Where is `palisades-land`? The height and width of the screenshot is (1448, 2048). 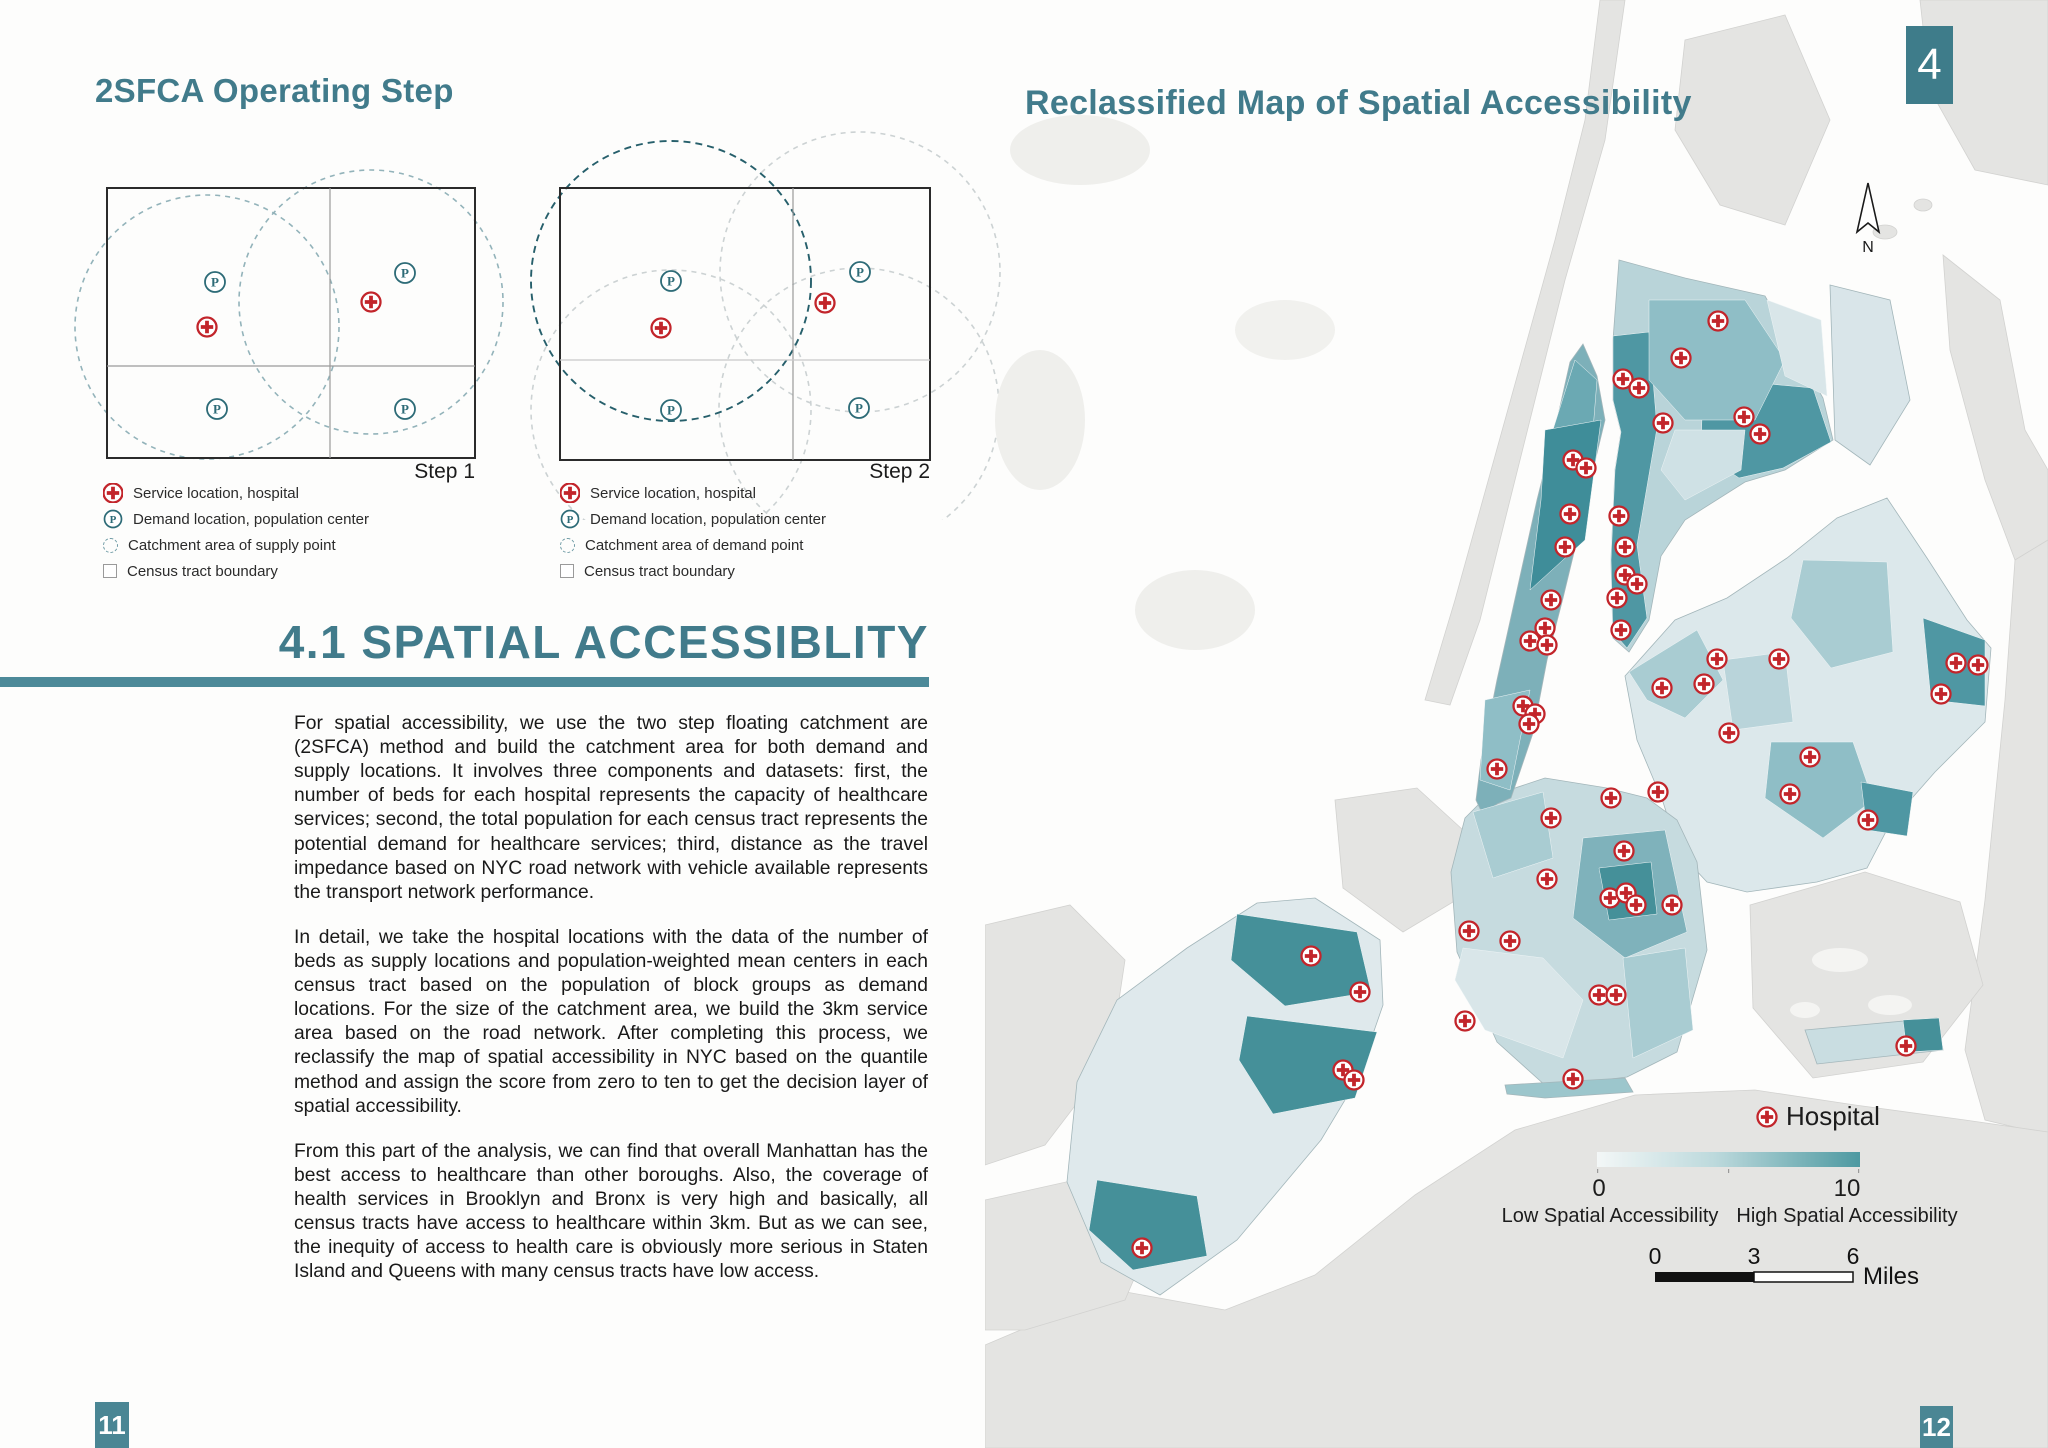
palisades-land is located at coordinates (1525, 353).